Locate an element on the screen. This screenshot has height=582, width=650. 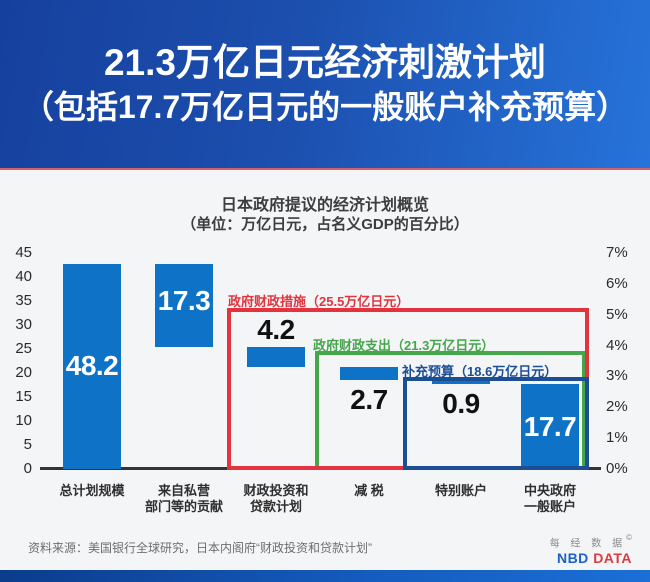
annotation-blue-box is located at coordinates (496, 423).